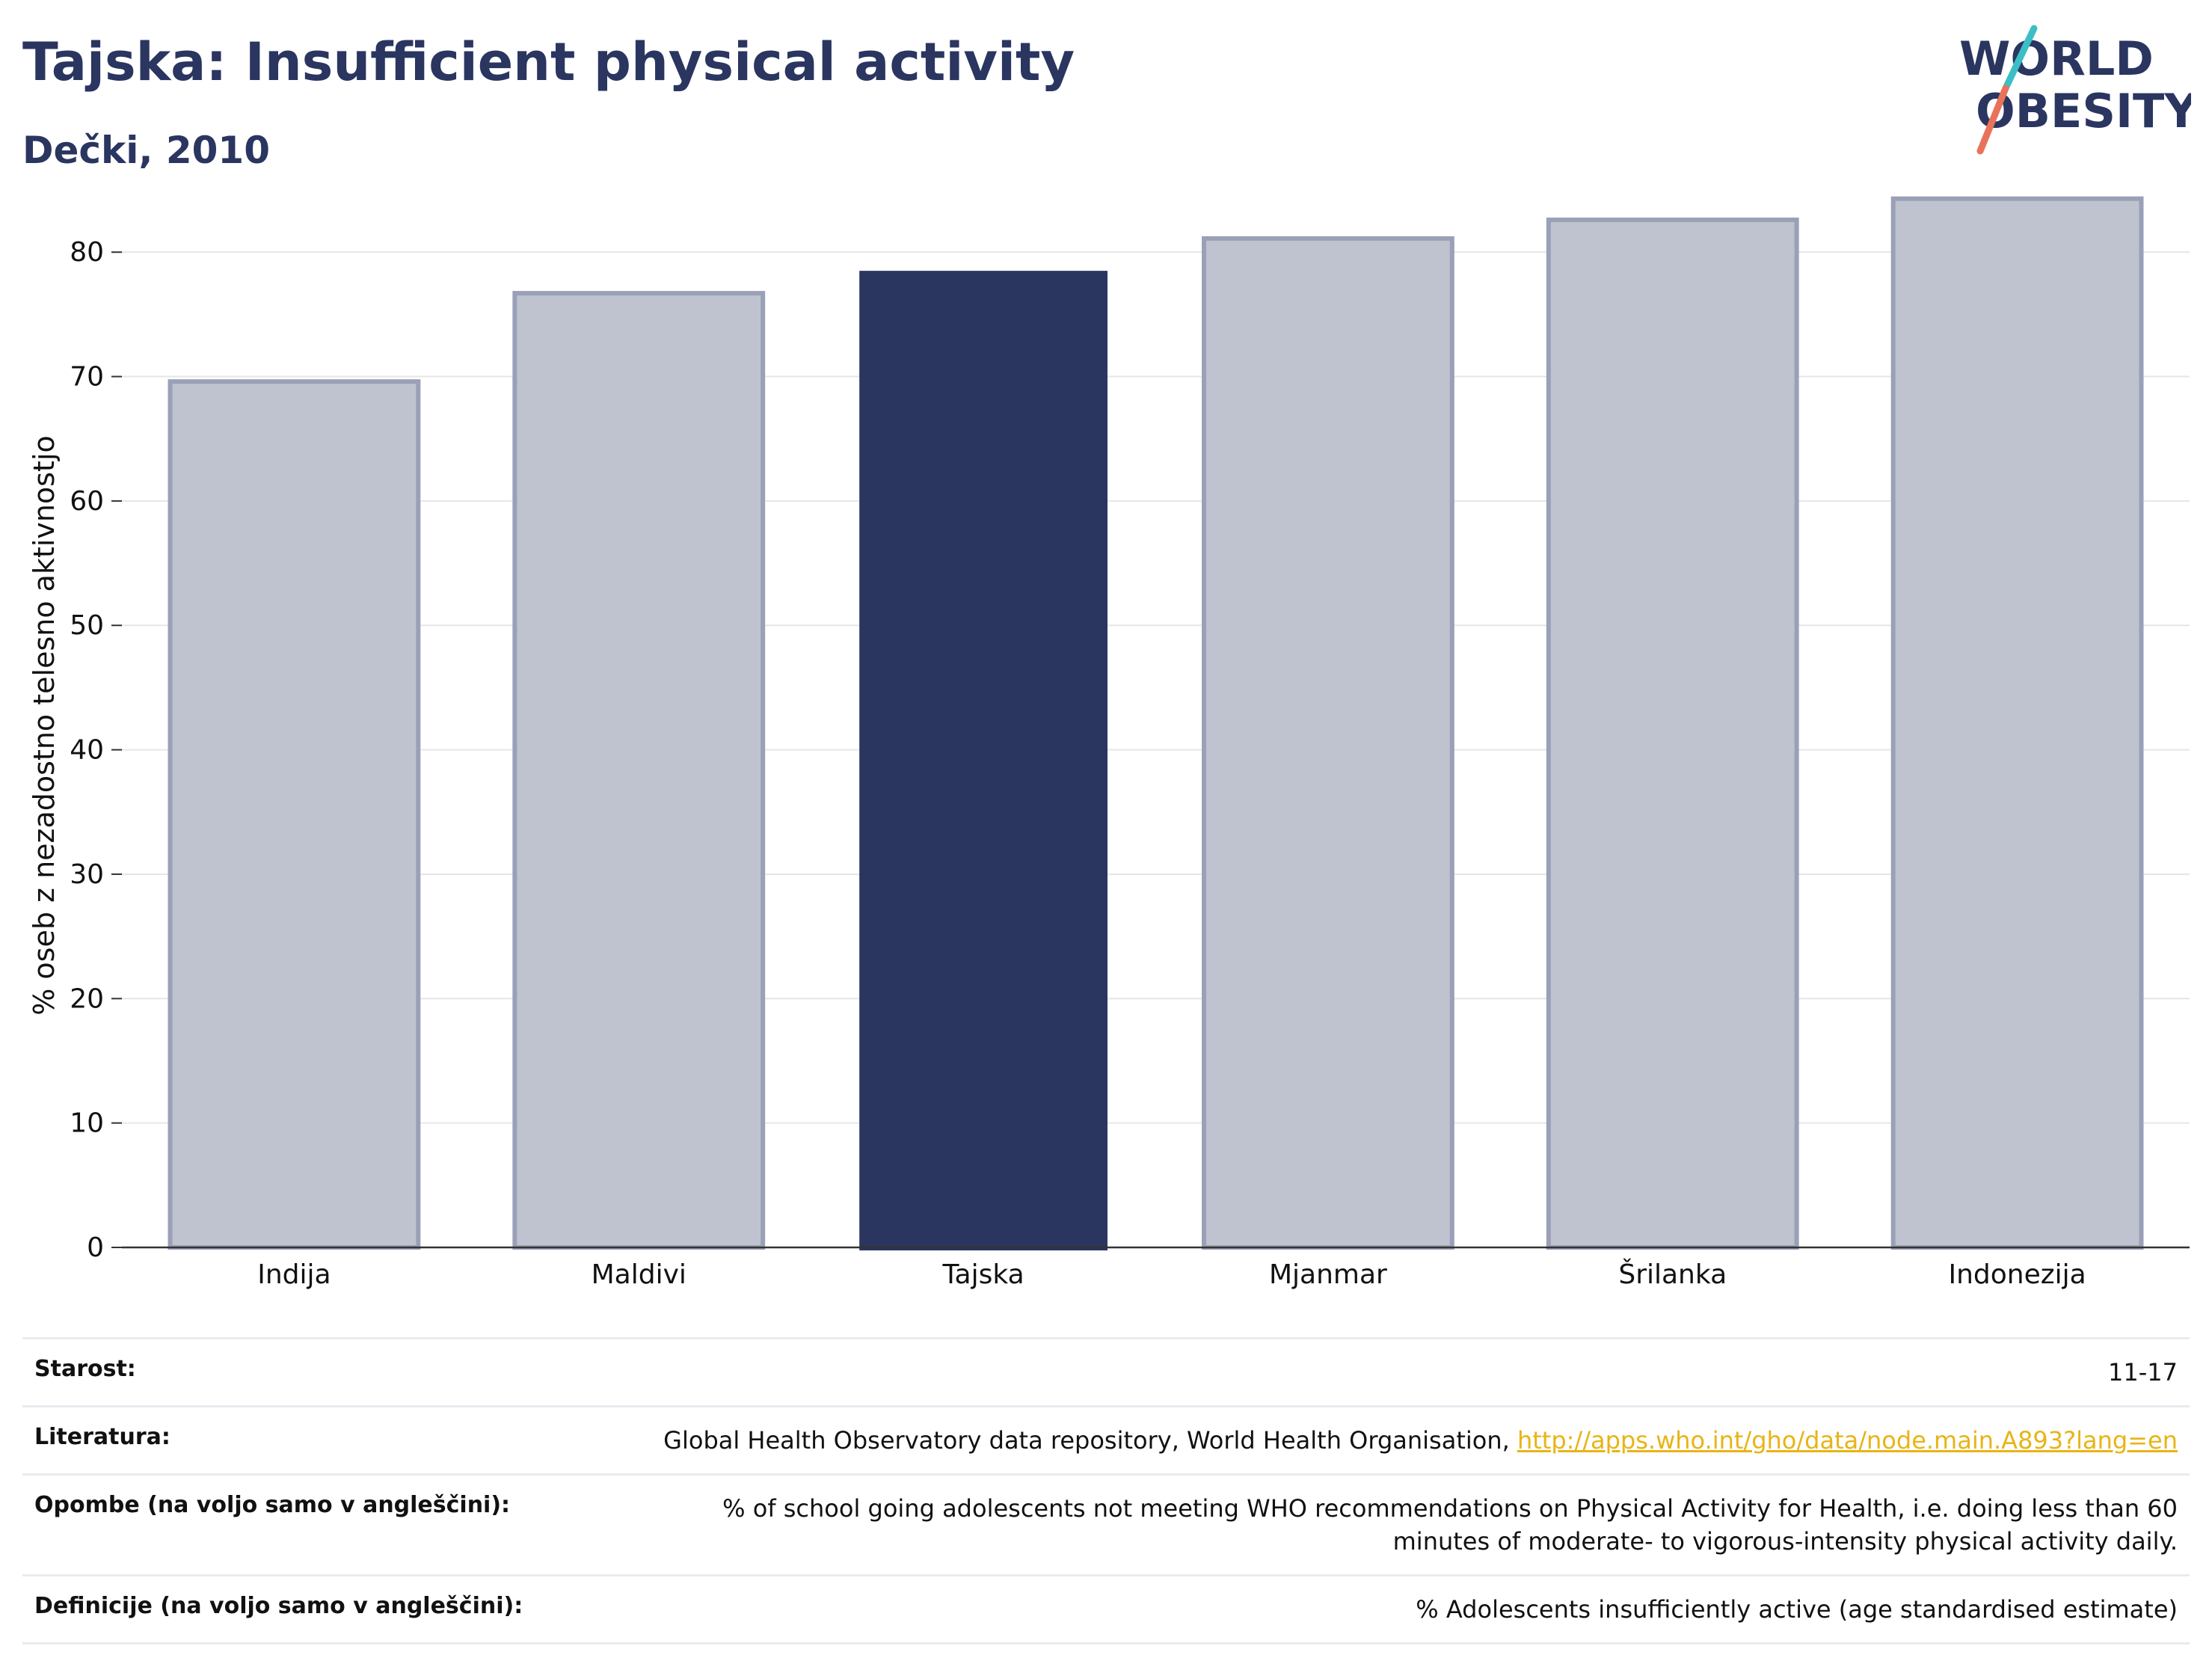  Describe the element at coordinates (95, 1247) in the screenshot. I see `y-tick-label: 0` at that location.